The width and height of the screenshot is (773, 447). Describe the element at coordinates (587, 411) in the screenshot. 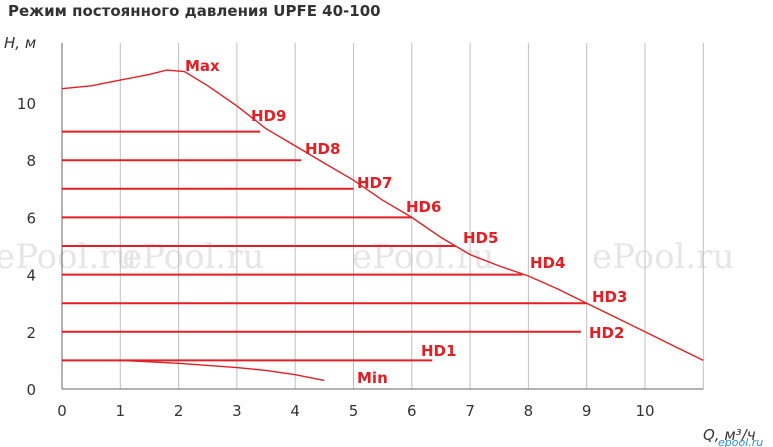

I see `x-tick-label: 9` at that location.